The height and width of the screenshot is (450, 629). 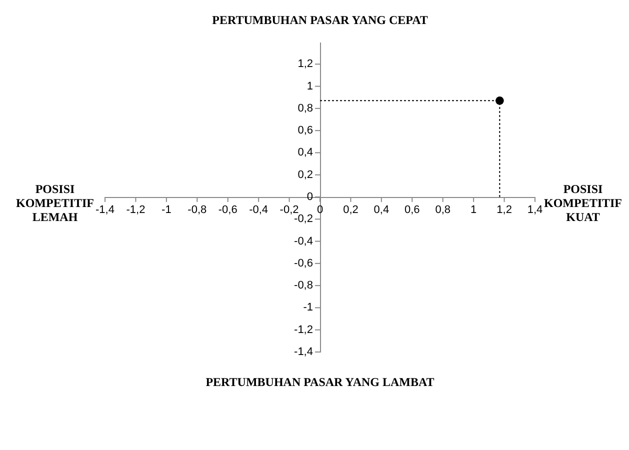 I want to click on y-tick-label: 0,6, so click(x=305, y=130).